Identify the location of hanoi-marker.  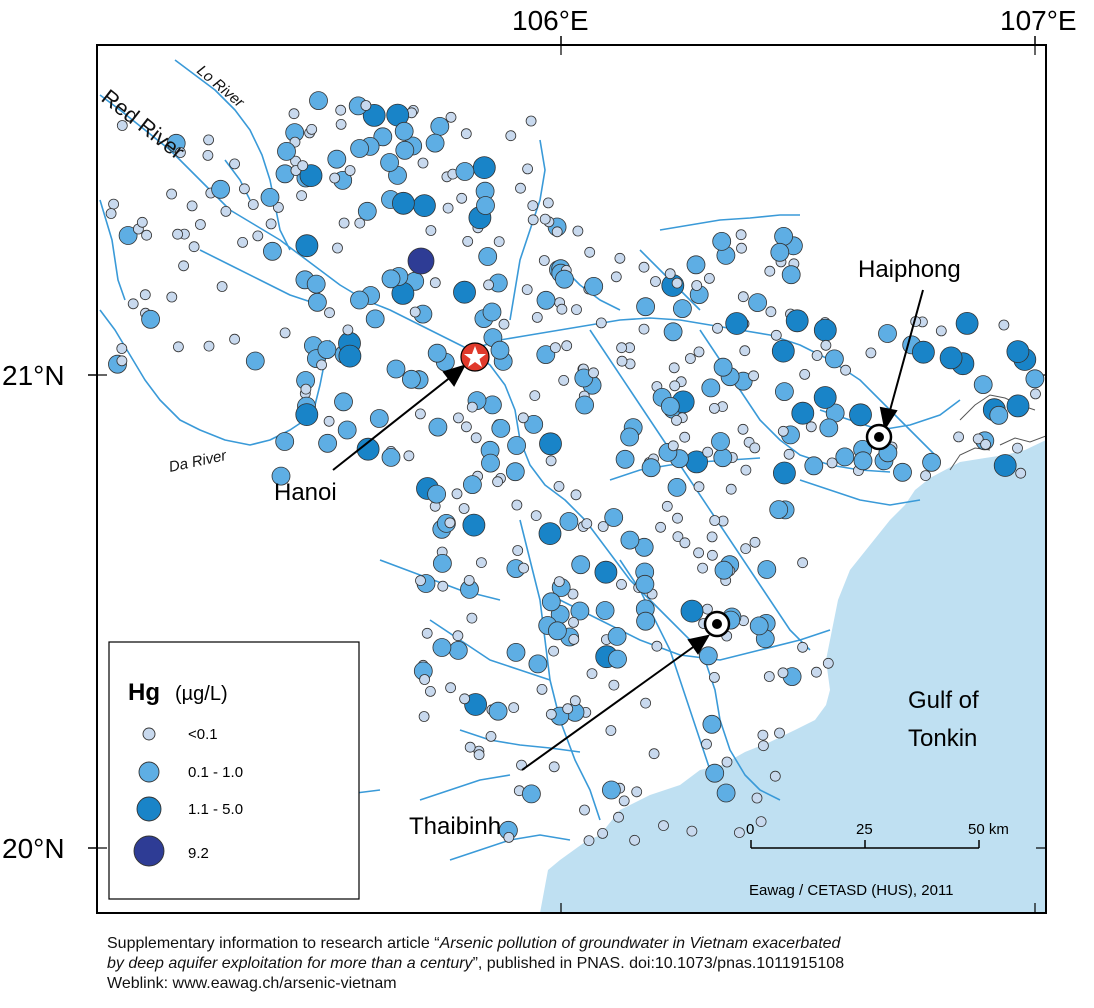
(475, 357).